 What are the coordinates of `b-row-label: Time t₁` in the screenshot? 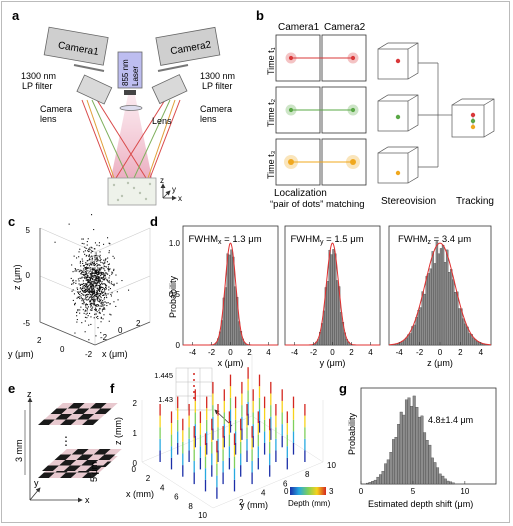 It's located at (271, 61).